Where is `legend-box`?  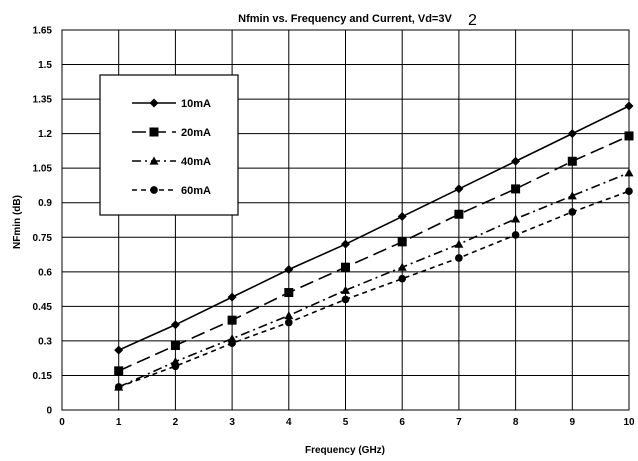
legend-box is located at coordinates (169, 145).